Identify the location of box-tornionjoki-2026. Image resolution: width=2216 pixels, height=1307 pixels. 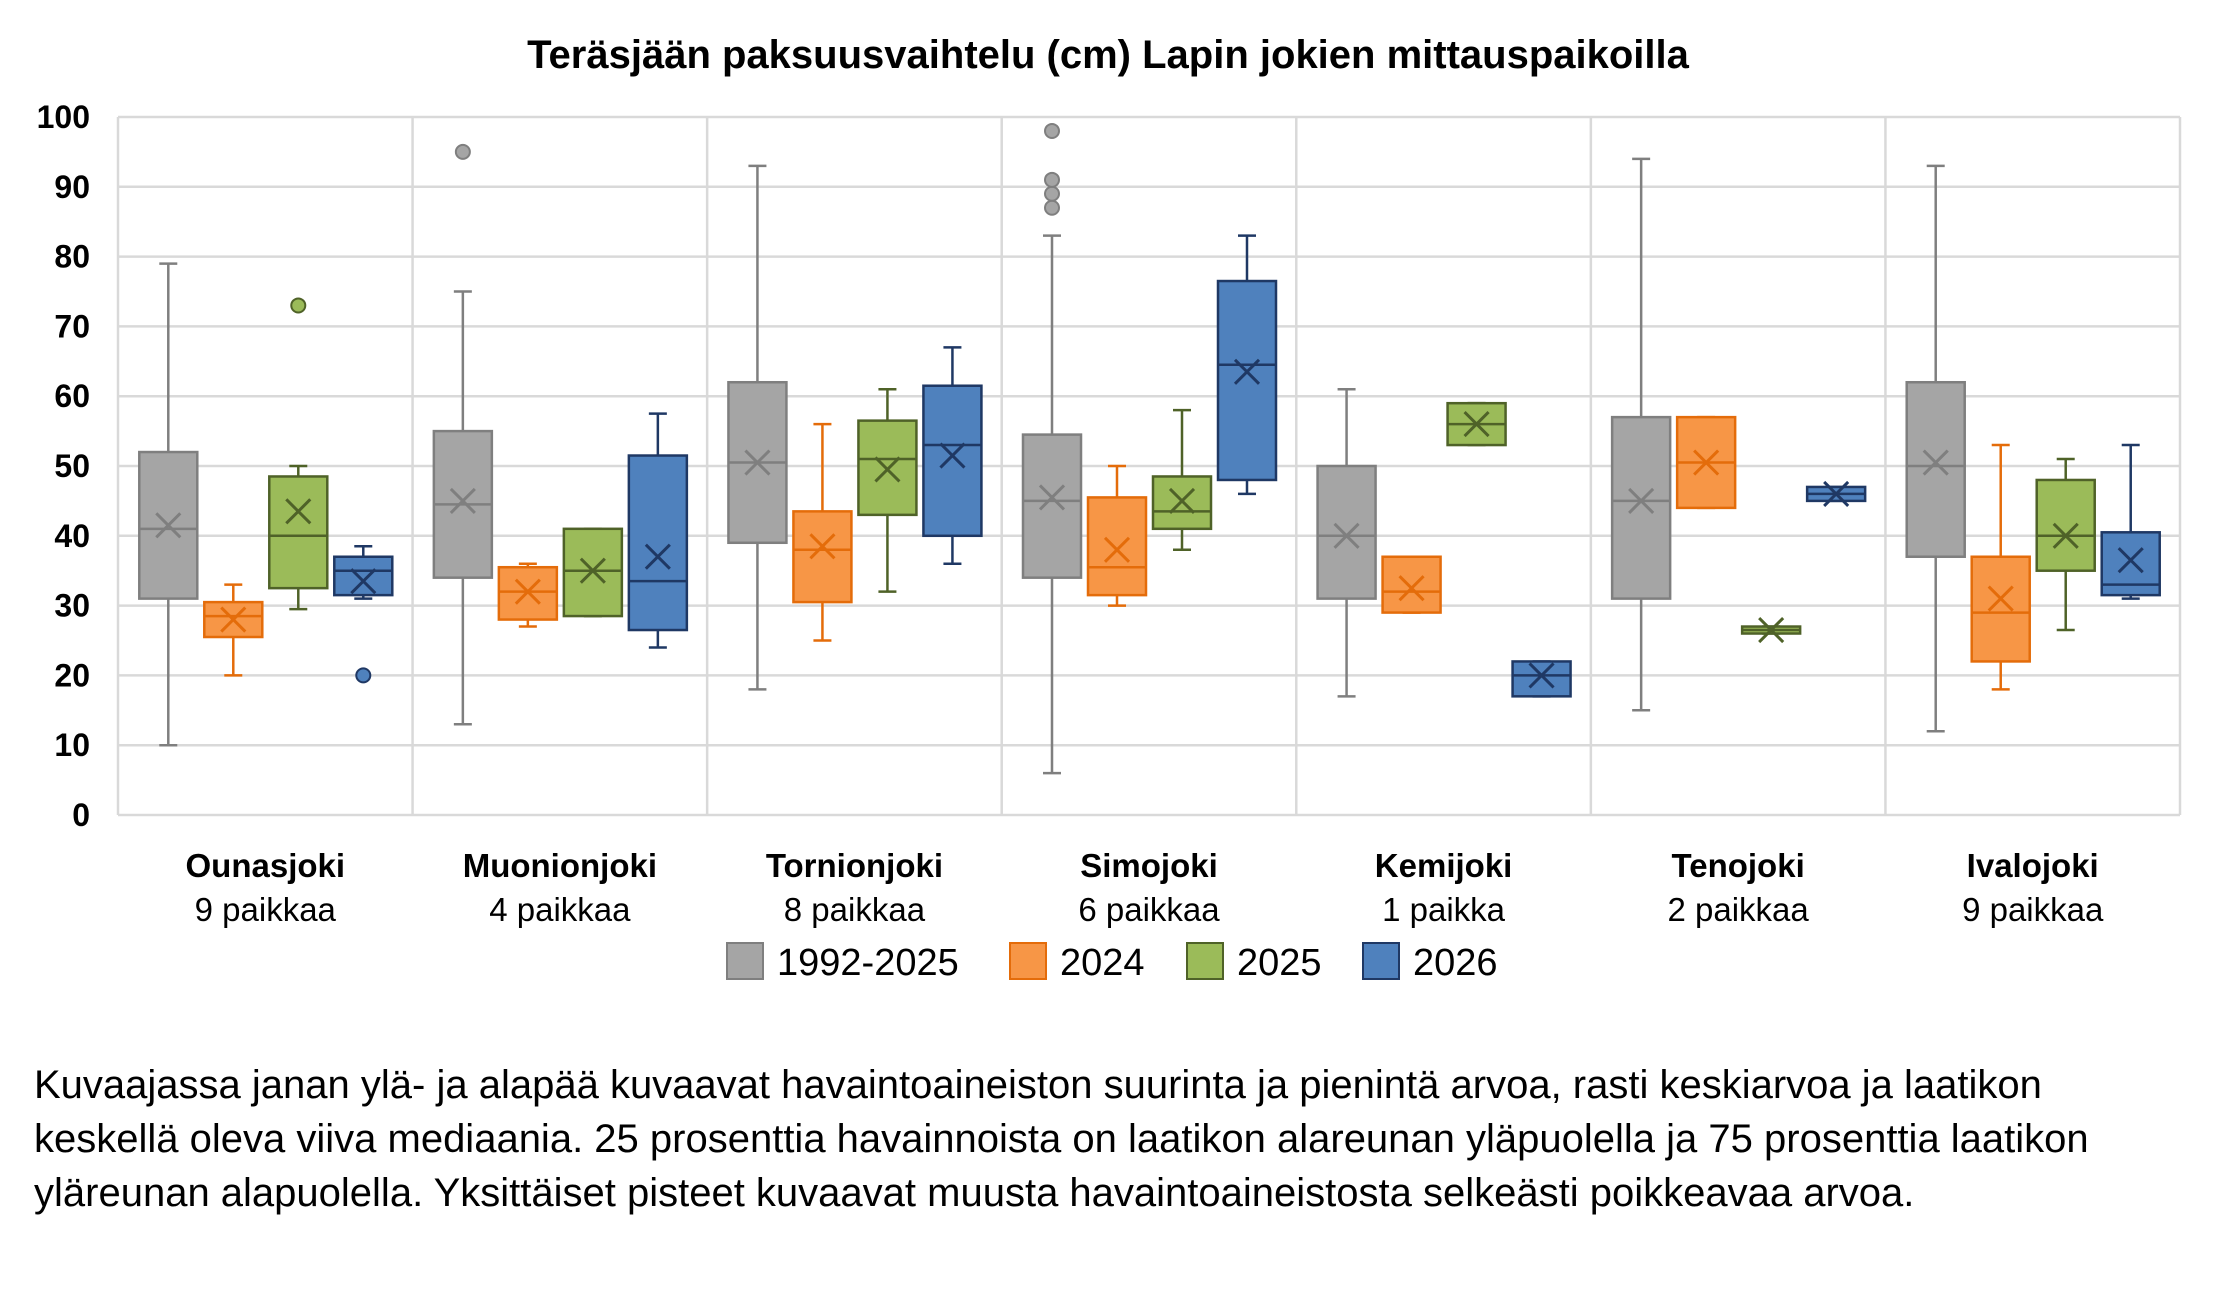
(952, 455).